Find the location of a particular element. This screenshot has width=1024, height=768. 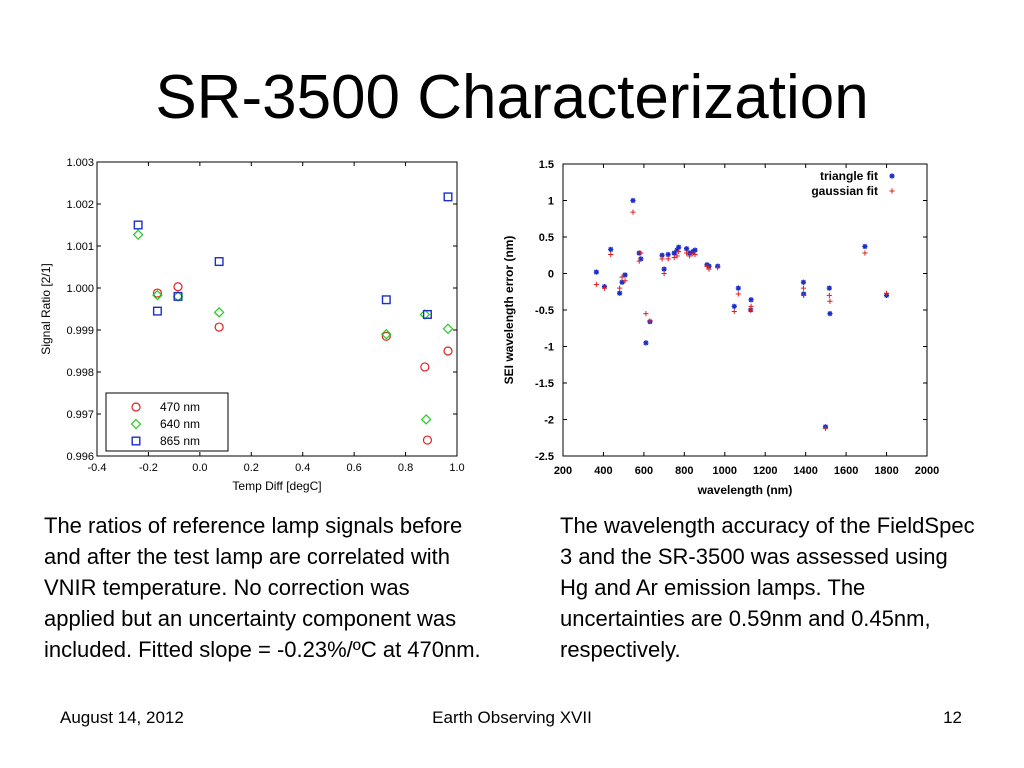

y-tick-label: -1 is located at coordinates (549, 348).